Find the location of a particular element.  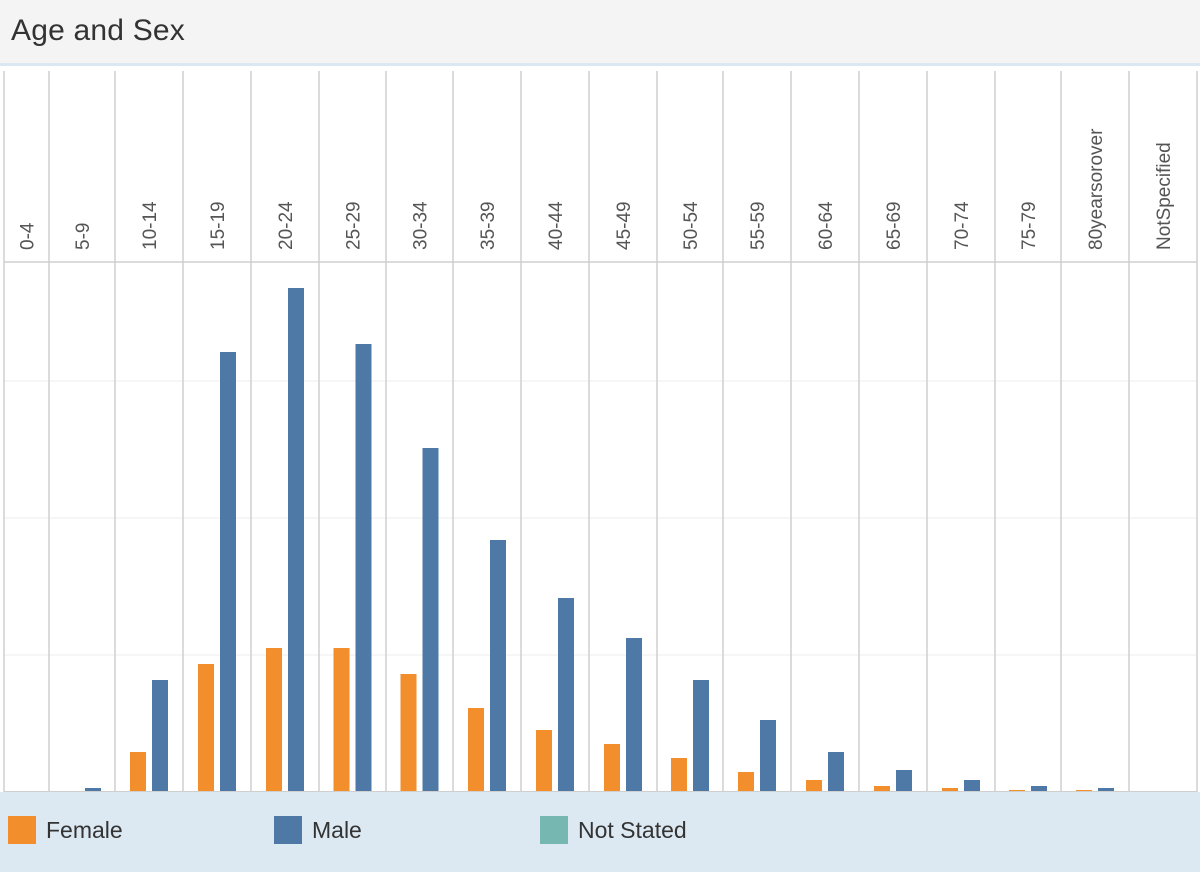

category-label: 60-64 is located at coordinates (826, 225).